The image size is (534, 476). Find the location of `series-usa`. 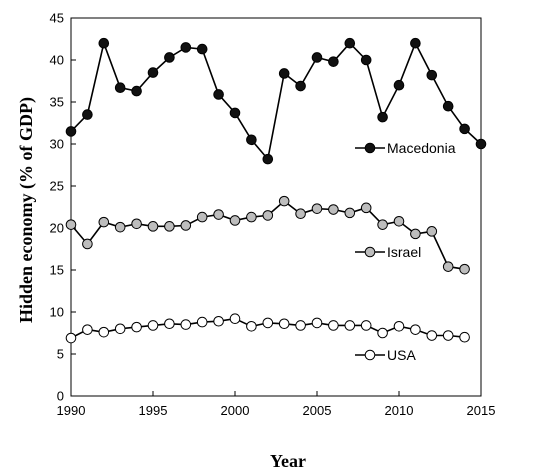

series-usa is located at coordinates (267, 328).